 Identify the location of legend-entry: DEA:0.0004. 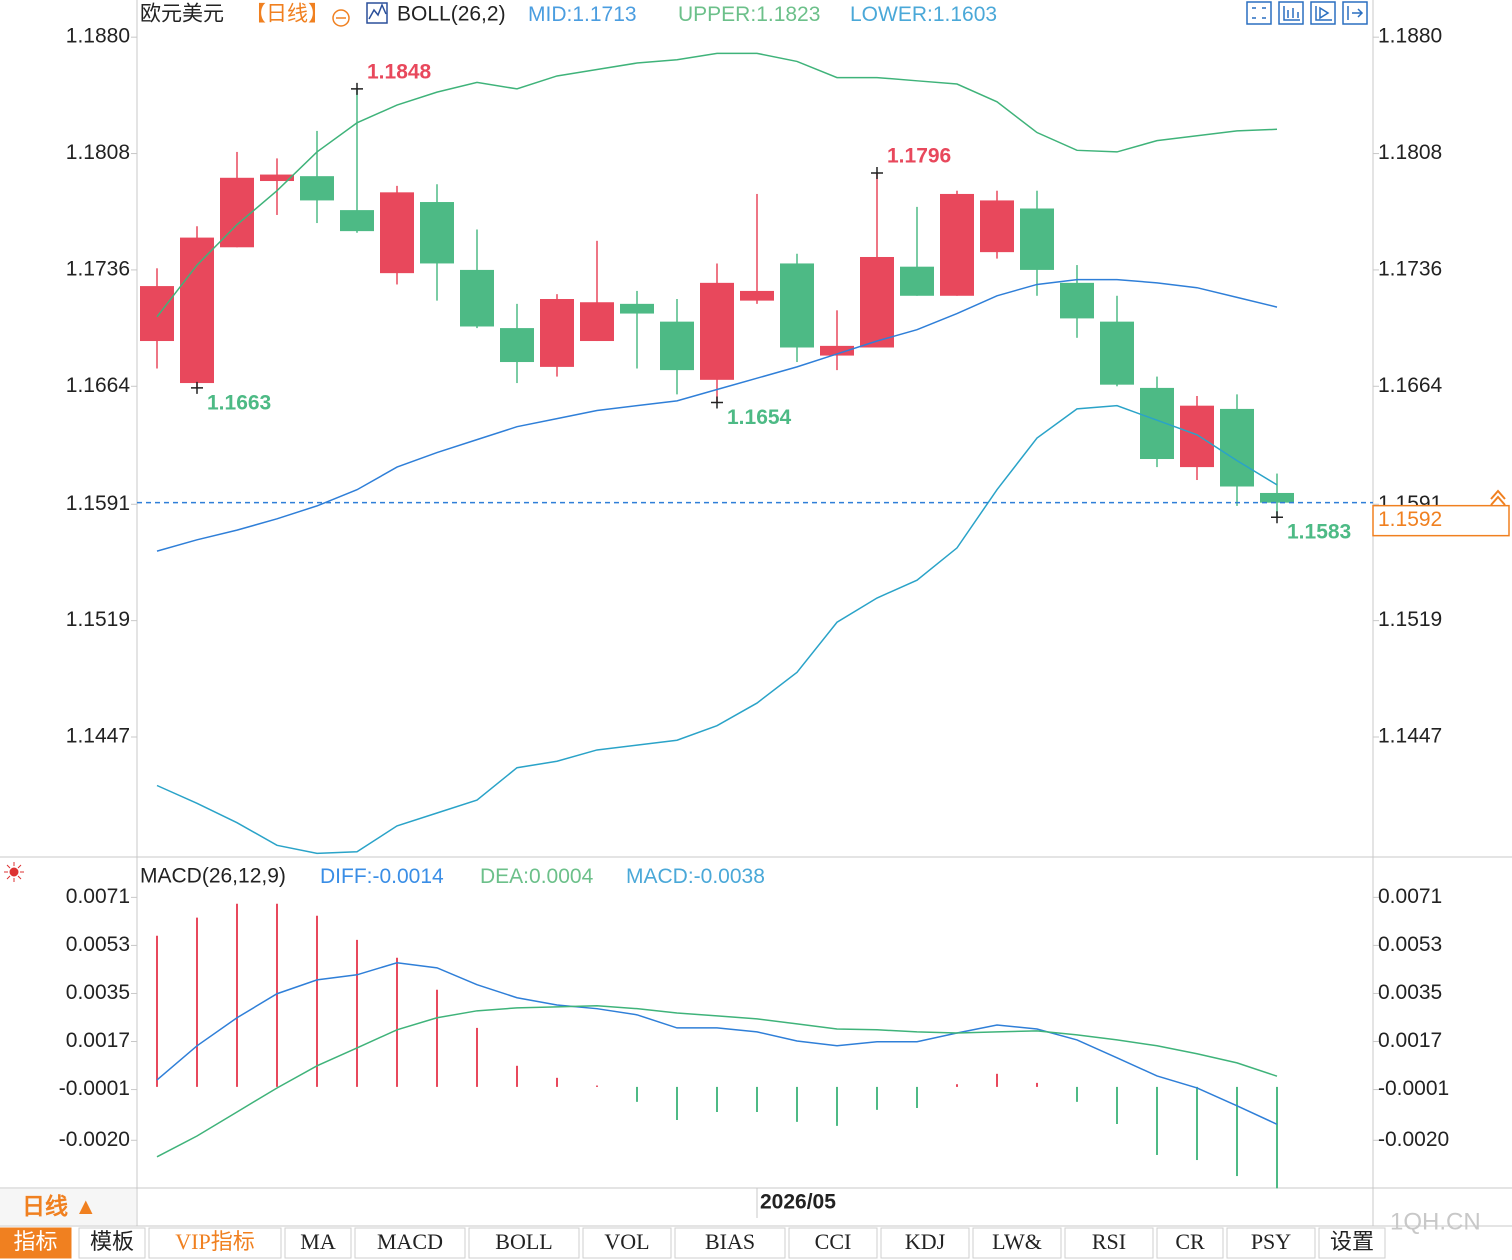
(537, 876).